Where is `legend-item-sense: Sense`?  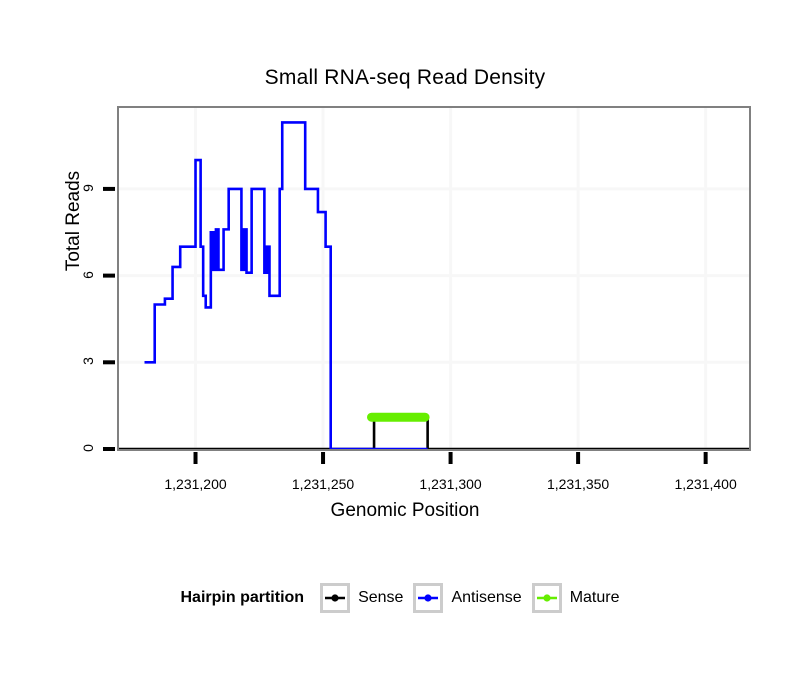 legend-item-sense: Sense is located at coordinates (361, 598).